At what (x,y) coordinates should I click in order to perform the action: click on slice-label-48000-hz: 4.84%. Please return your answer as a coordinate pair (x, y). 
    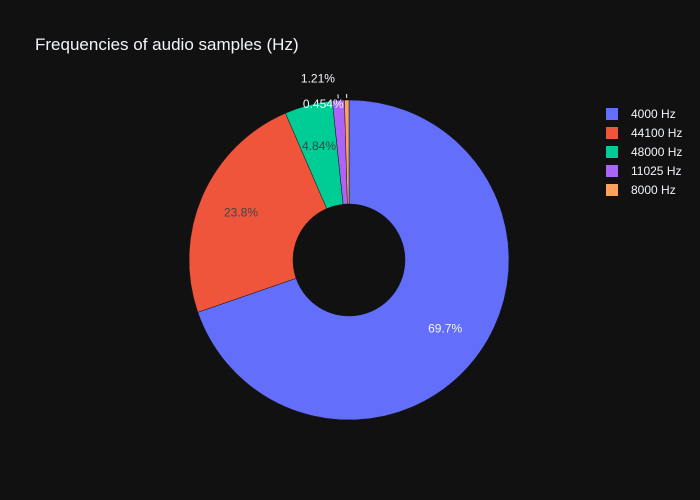
    Looking at the image, I should click on (319, 146).